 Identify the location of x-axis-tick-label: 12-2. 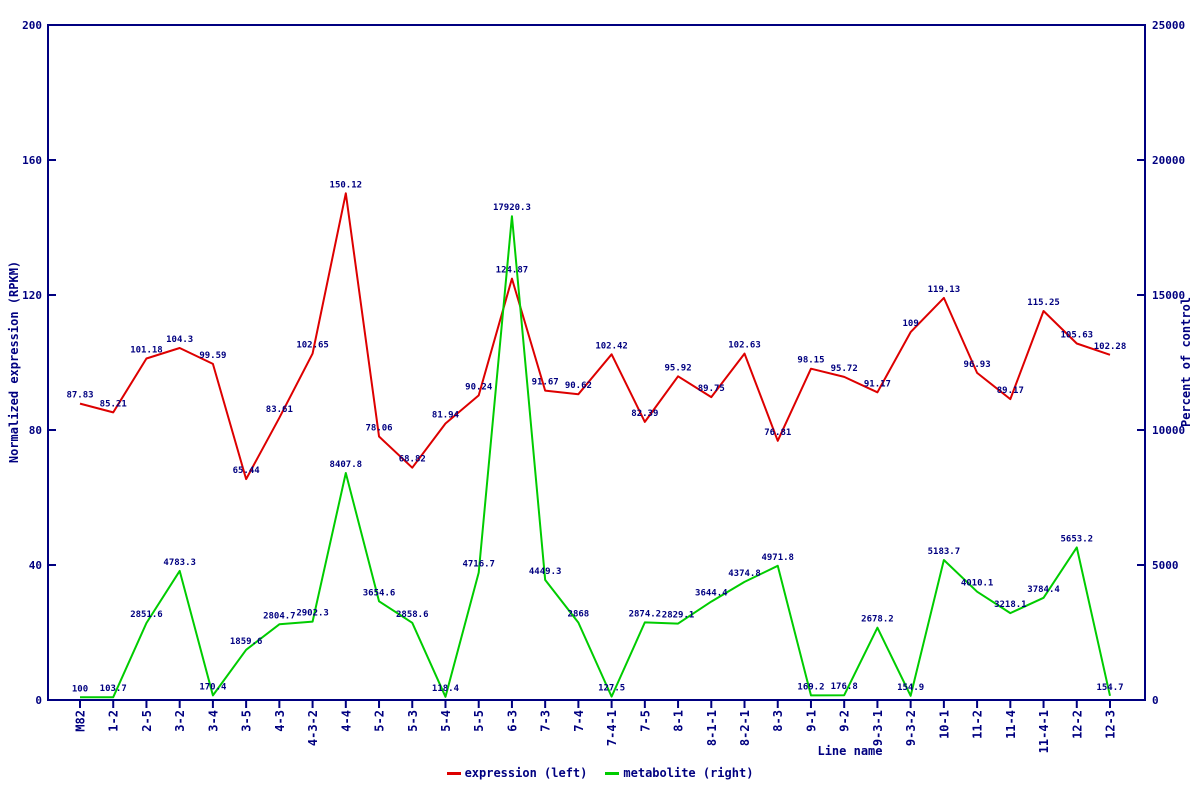
(1077, 724).